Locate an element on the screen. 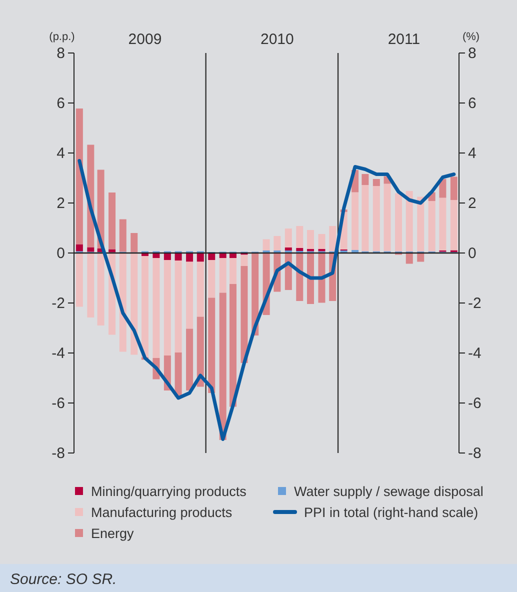 This screenshot has height=592, width=517. y-tick-label: 4 is located at coordinates (60, 153).